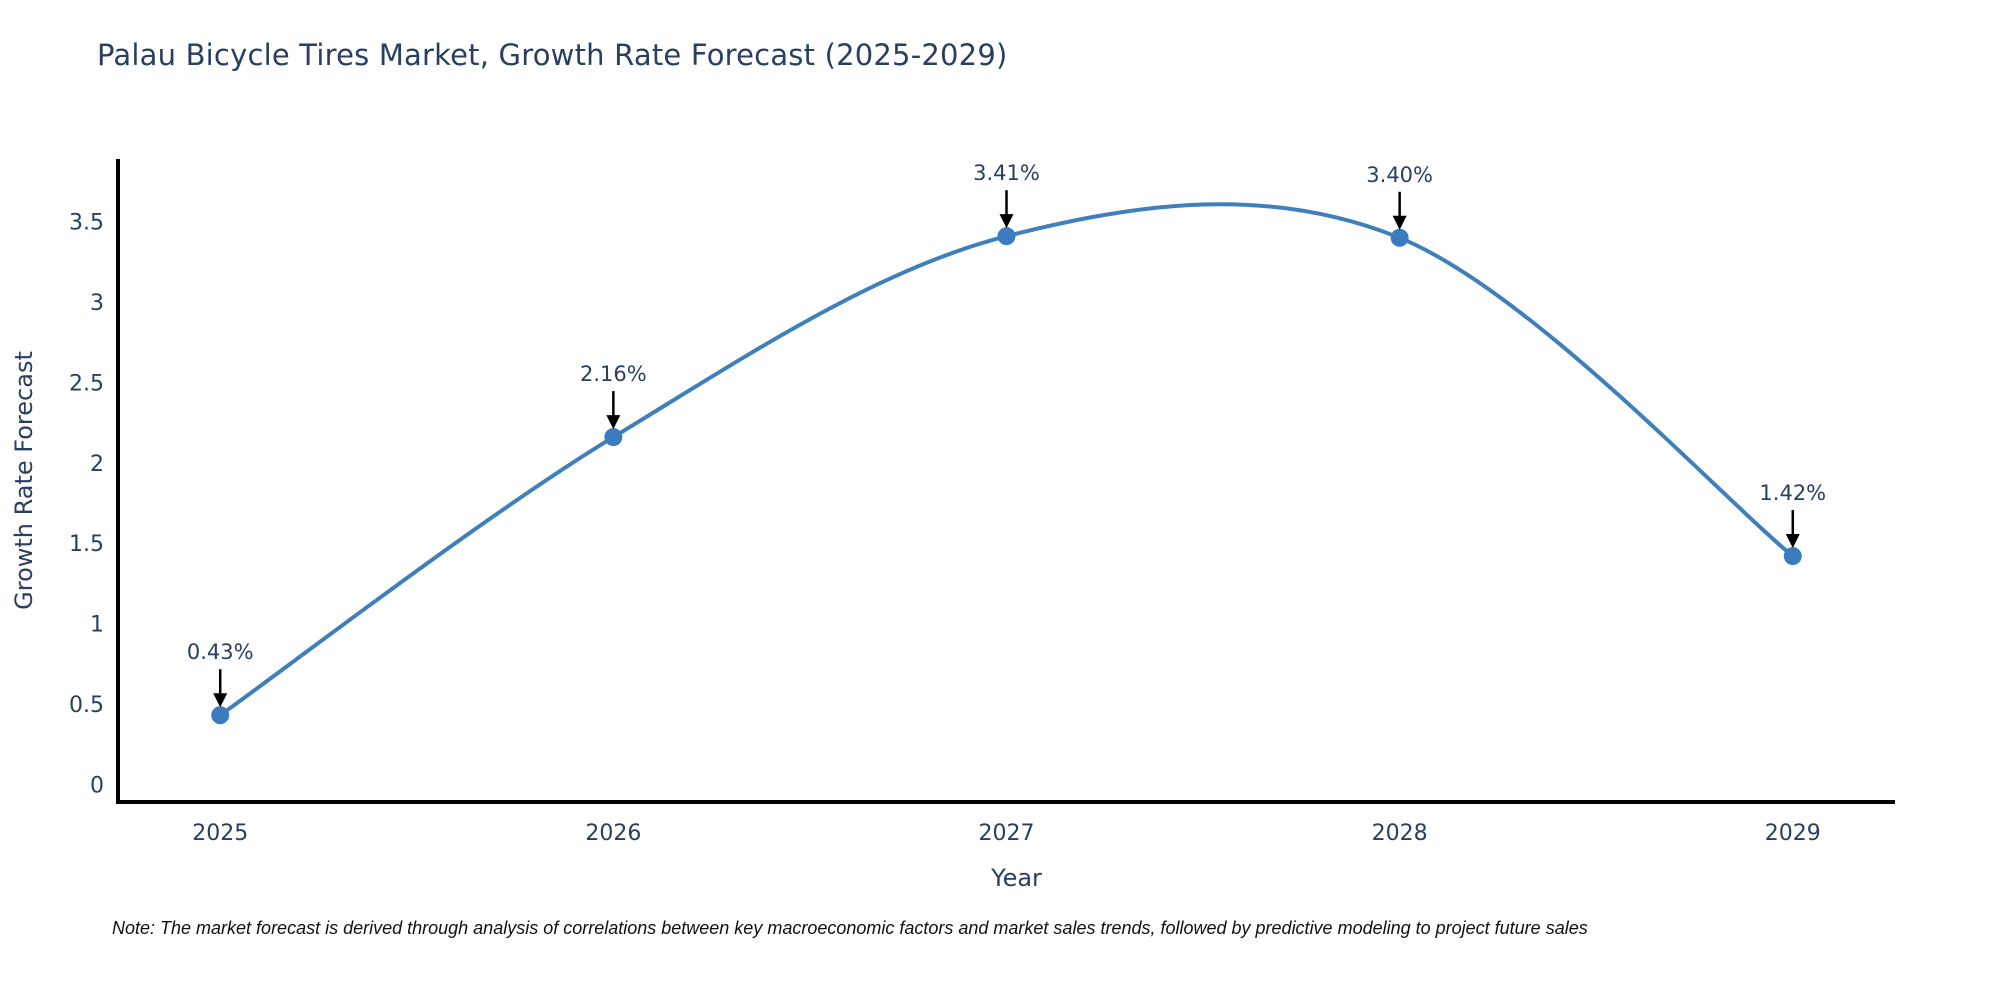 The height and width of the screenshot is (1000, 2000). I want to click on y-tick-label: 1, so click(97, 625).